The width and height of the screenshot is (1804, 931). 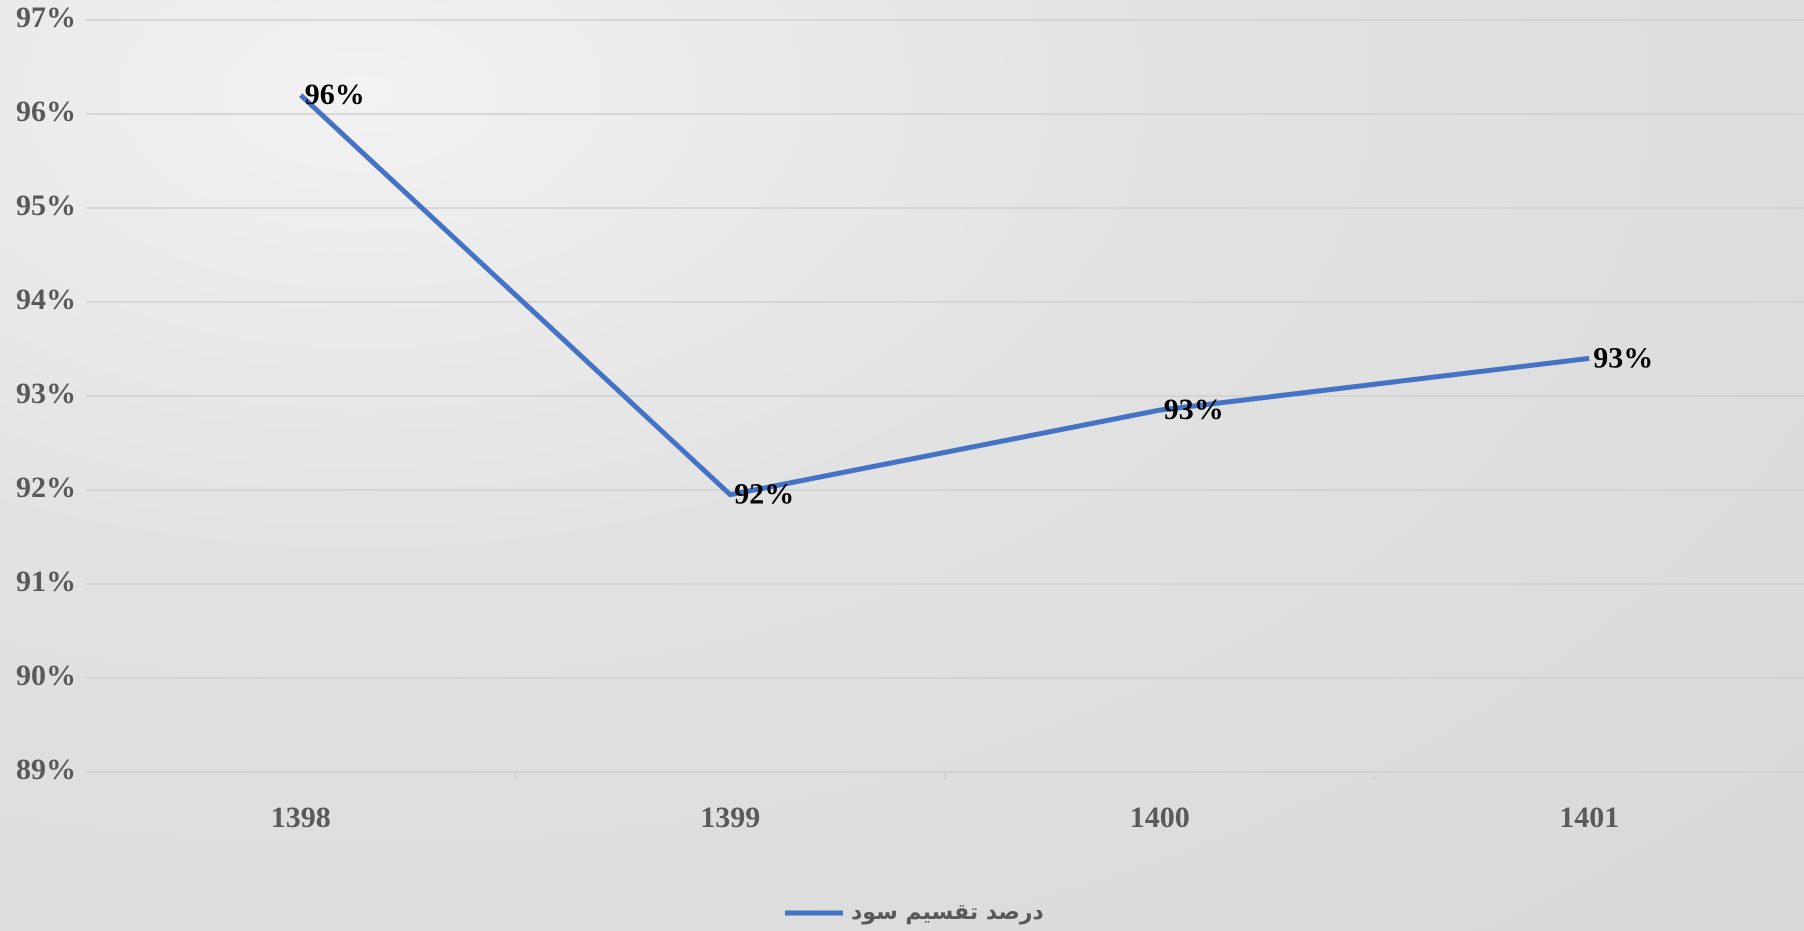 I want to click on y-tick-label: 96%, so click(x=46, y=111).